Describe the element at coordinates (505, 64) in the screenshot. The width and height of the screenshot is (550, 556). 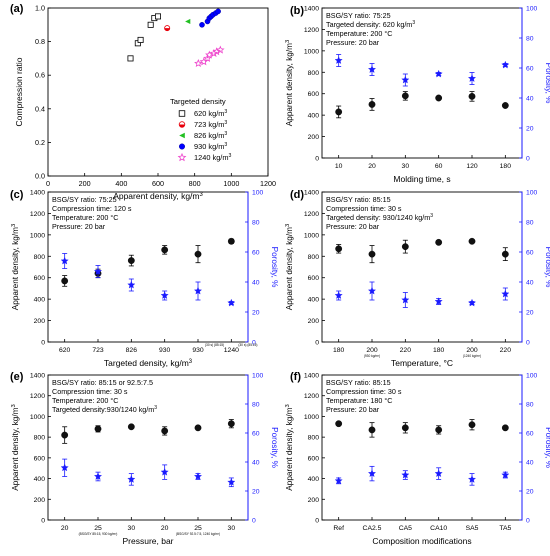
I see `porosity-point-b` at that location.